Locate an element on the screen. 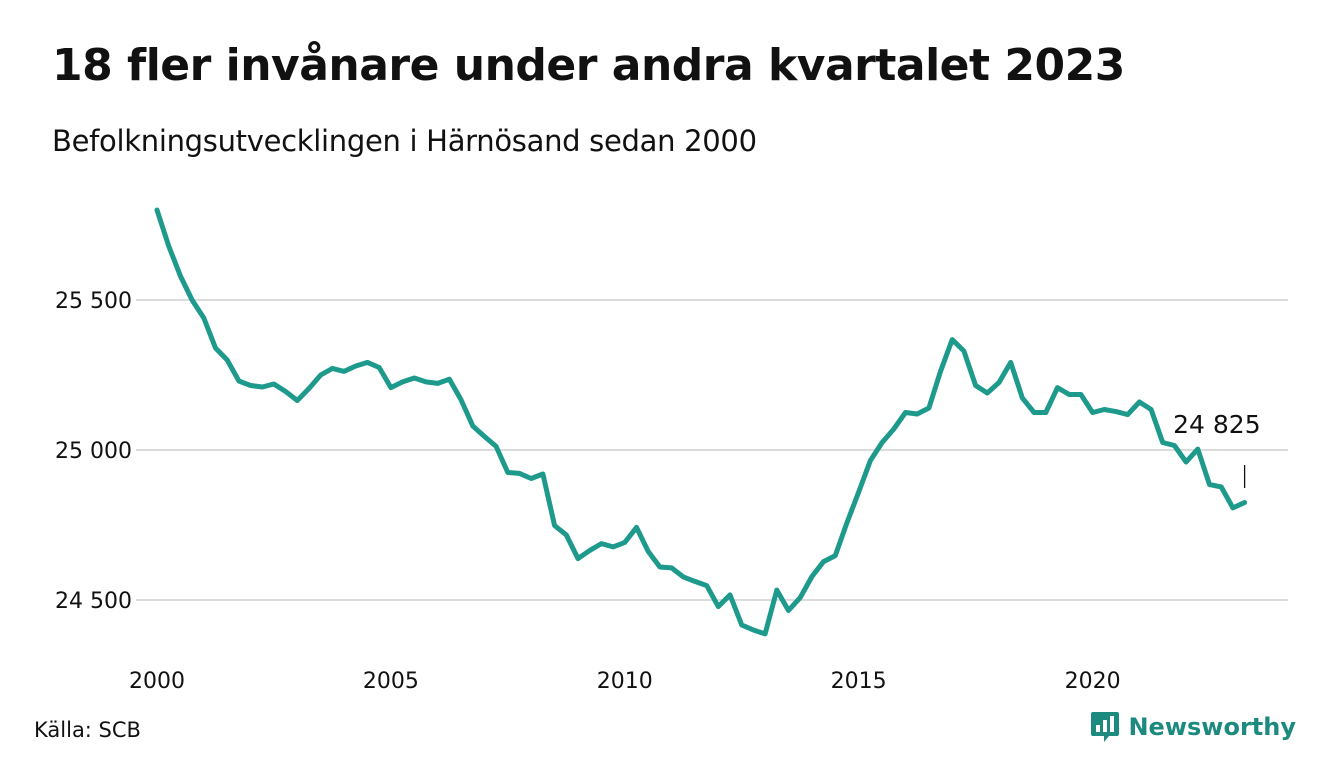 This screenshot has width=1340, height=780. source-note: Källa: SCB is located at coordinates (87, 730).